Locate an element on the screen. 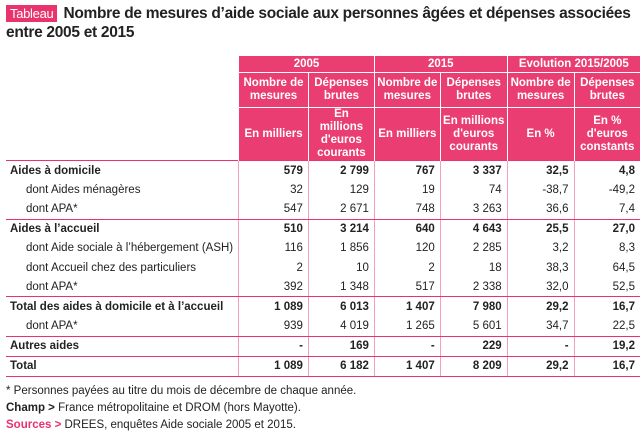 The width and height of the screenshot is (640, 443). group-header: Evolution 2015/2005 is located at coordinates (573, 64).